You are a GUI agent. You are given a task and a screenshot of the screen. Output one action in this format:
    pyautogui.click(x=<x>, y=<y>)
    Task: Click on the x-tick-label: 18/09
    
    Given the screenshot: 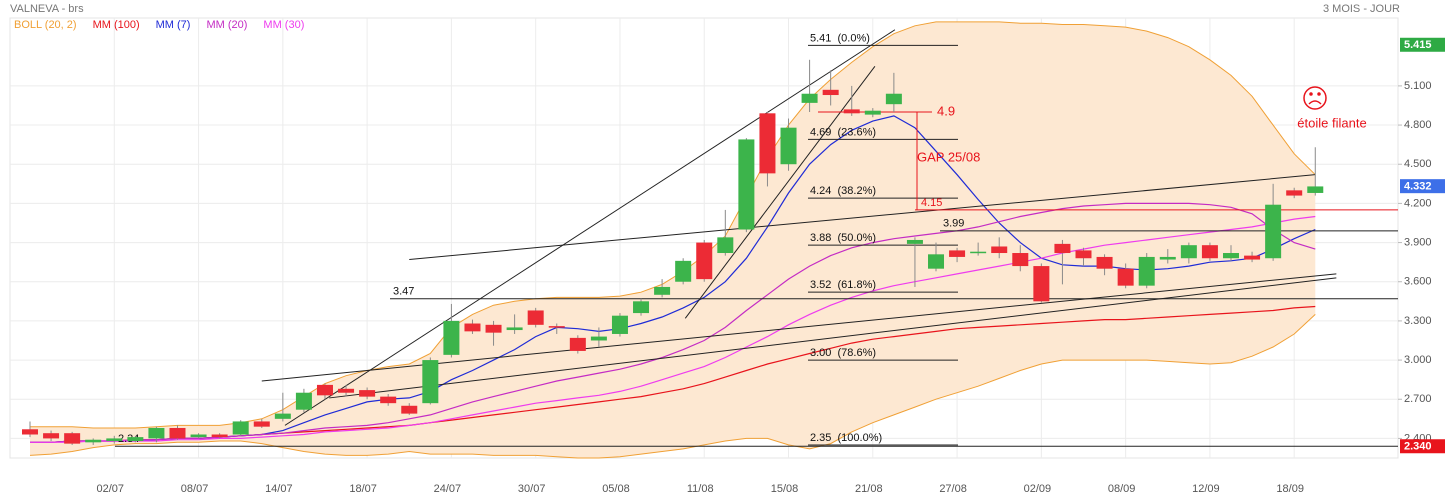 What is the action you would take?
    pyautogui.click(x=1290, y=489)
    